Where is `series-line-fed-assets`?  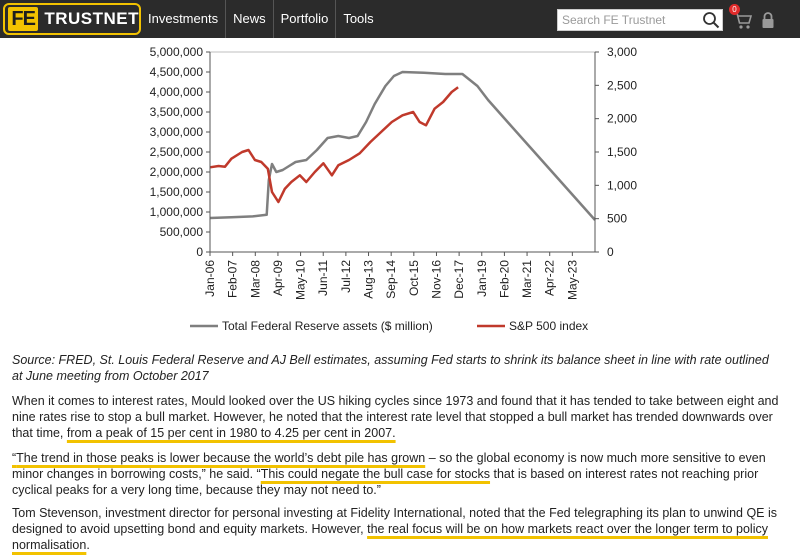
series-line-fed-assets is located at coordinates (402, 145).